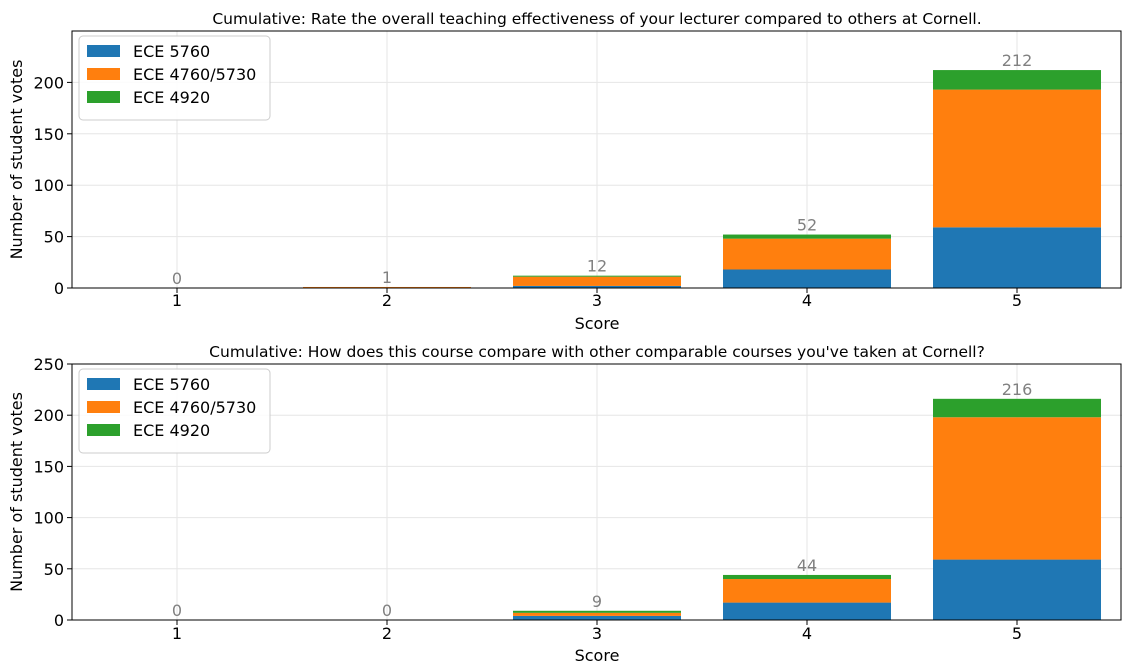 The image size is (1122, 663). I want to click on bar-total-label: 1, so click(387, 277).